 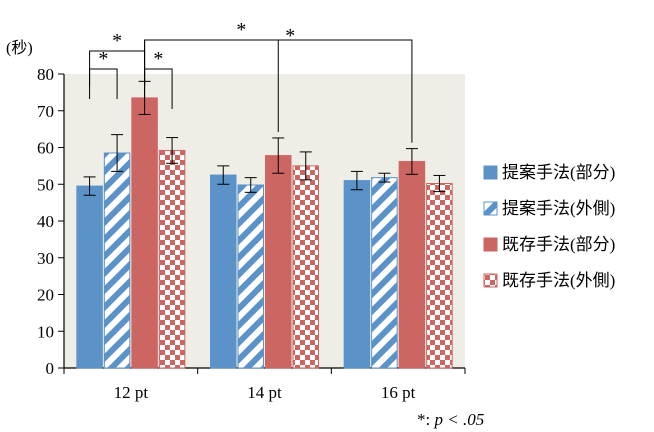 I want to click on y-tick-label: 10, so click(x=45, y=331).